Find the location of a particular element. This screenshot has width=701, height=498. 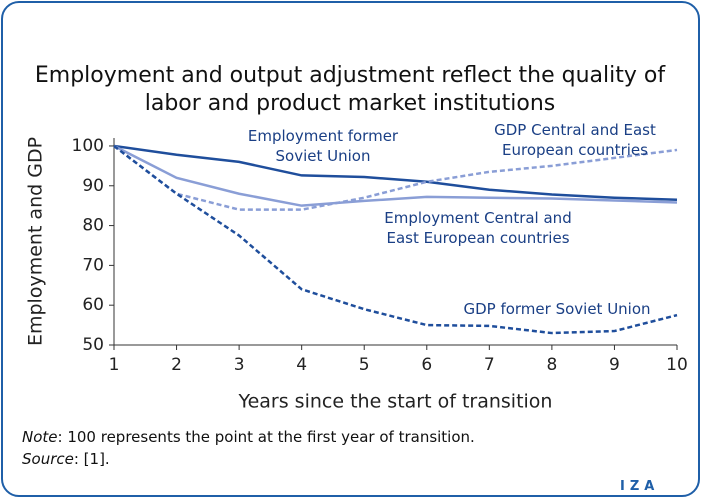

source: Source: [1]. is located at coordinates (248, 459).